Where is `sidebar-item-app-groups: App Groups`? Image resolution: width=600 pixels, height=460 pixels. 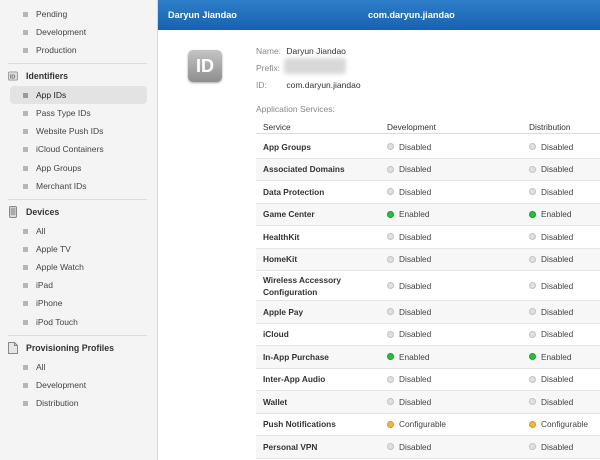 sidebar-item-app-groups: App Groups is located at coordinates (78, 168).